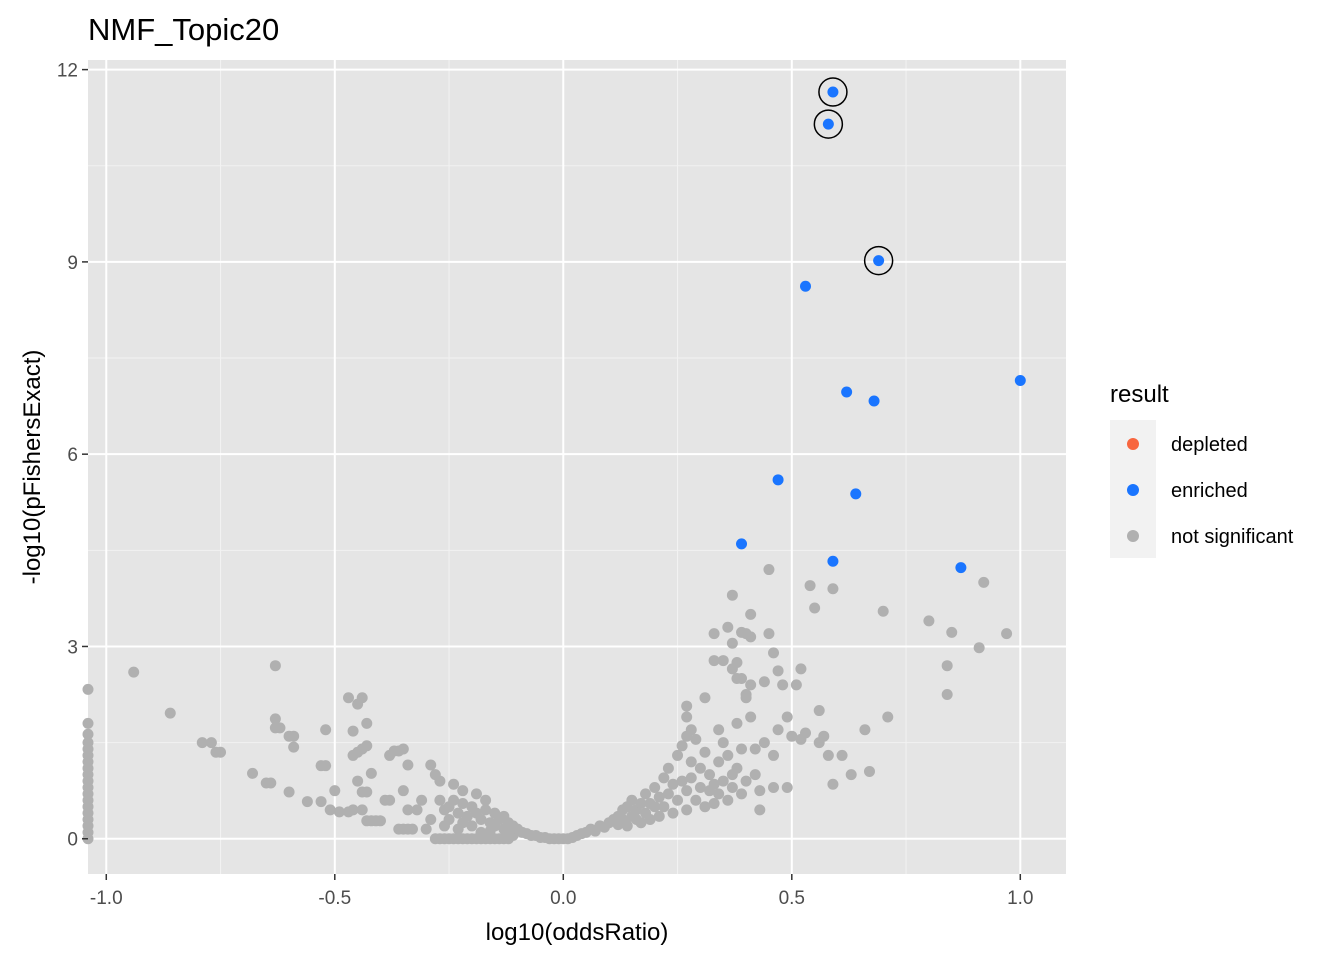 The image size is (1344, 960). I want to click on y-axis-title: -log10(pFishersExact), so click(32, 467).